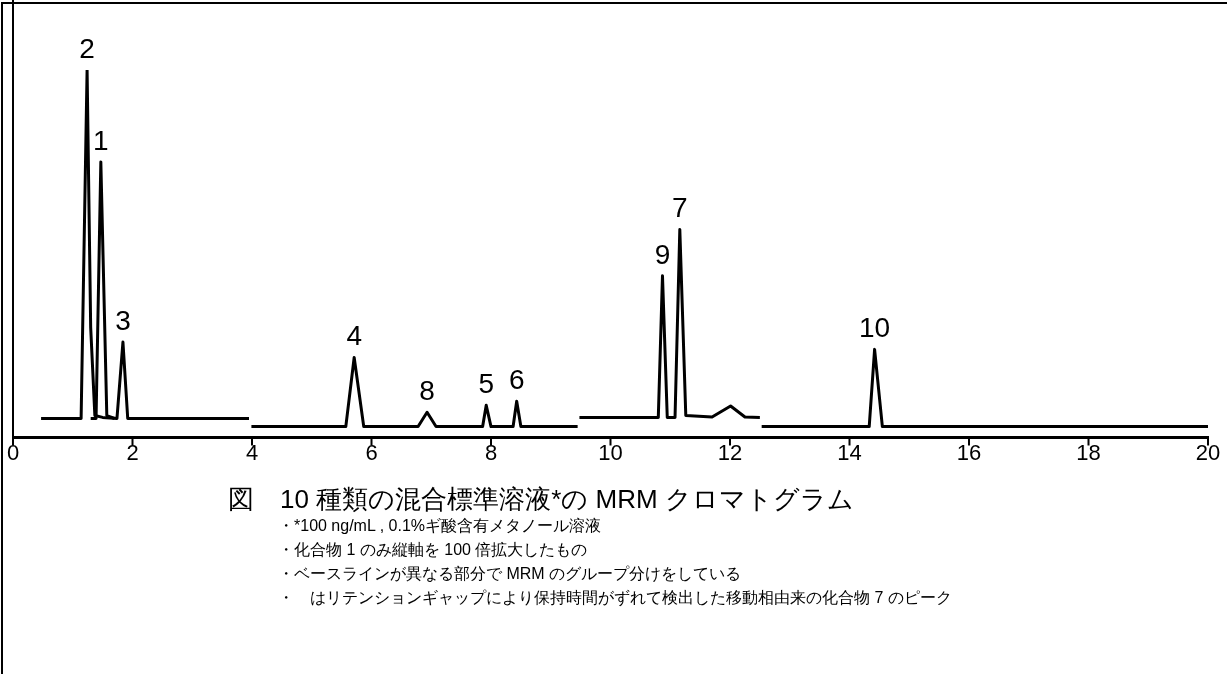 This screenshot has width=1227, height=674. What do you see at coordinates (969, 452) in the screenshot?
I see `x-tick-label: 16` at bounding box center [969, 452].